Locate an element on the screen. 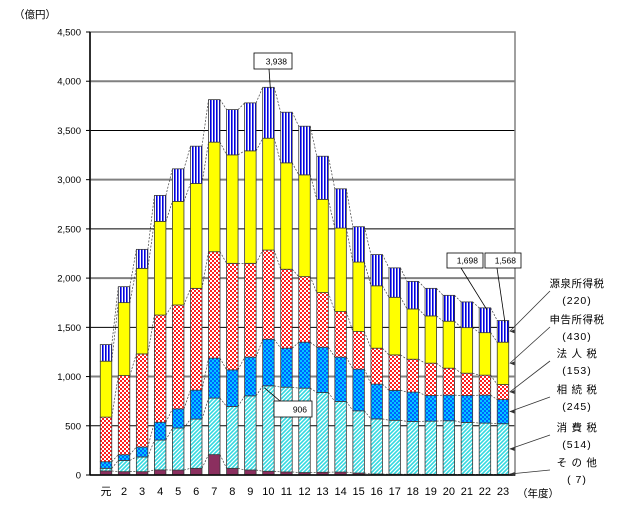 The height and width of the screenshot is (506, 620). x-tick-label: 21 is located at coordinates (467, 492).